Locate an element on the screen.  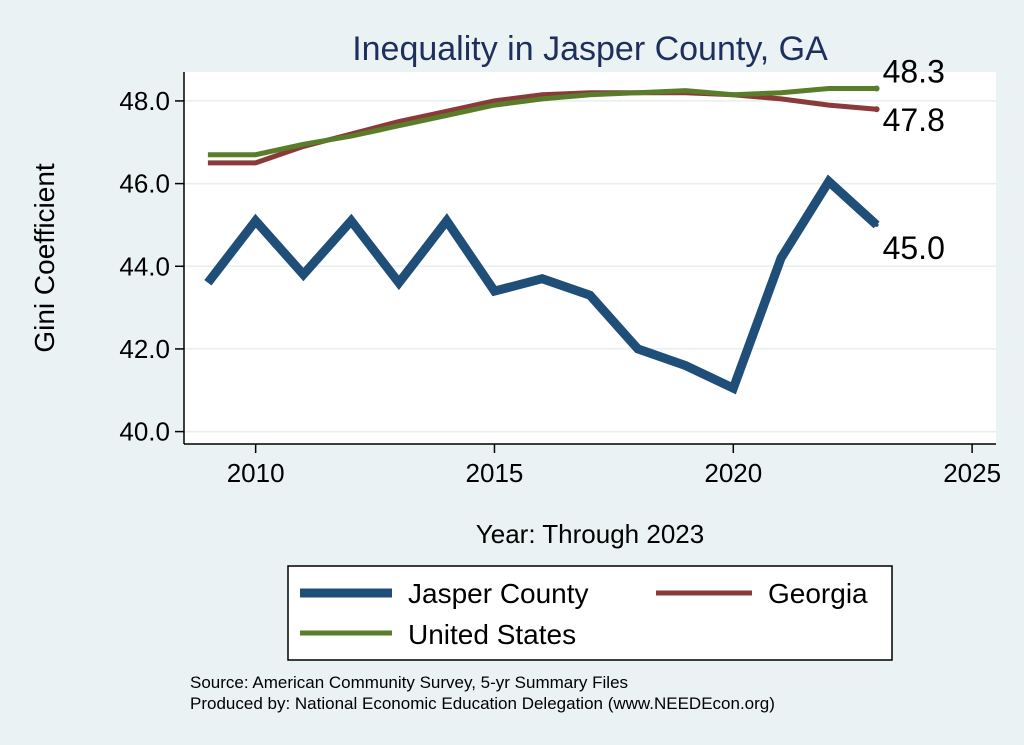
legend: Jasper County Georgia United States is located at coordinates (590, 613).